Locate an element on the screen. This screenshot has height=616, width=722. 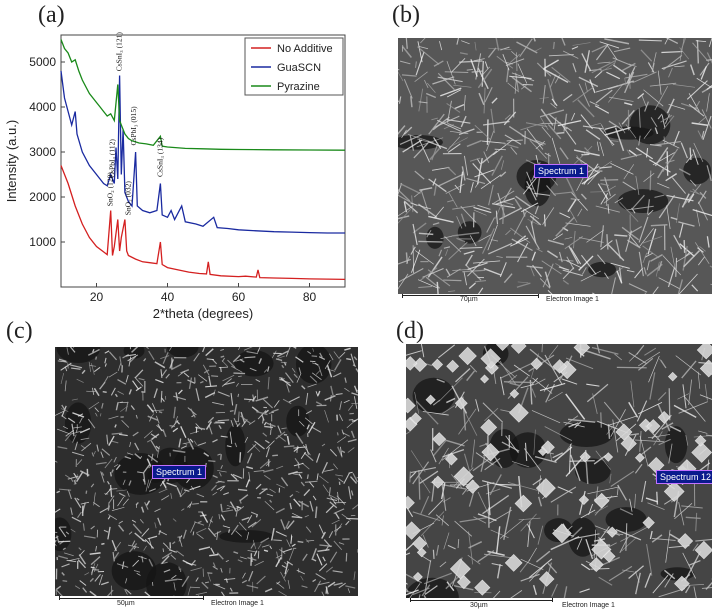
spectrum-label-c: Spectrum 1 is located at coordinates (179, 472).